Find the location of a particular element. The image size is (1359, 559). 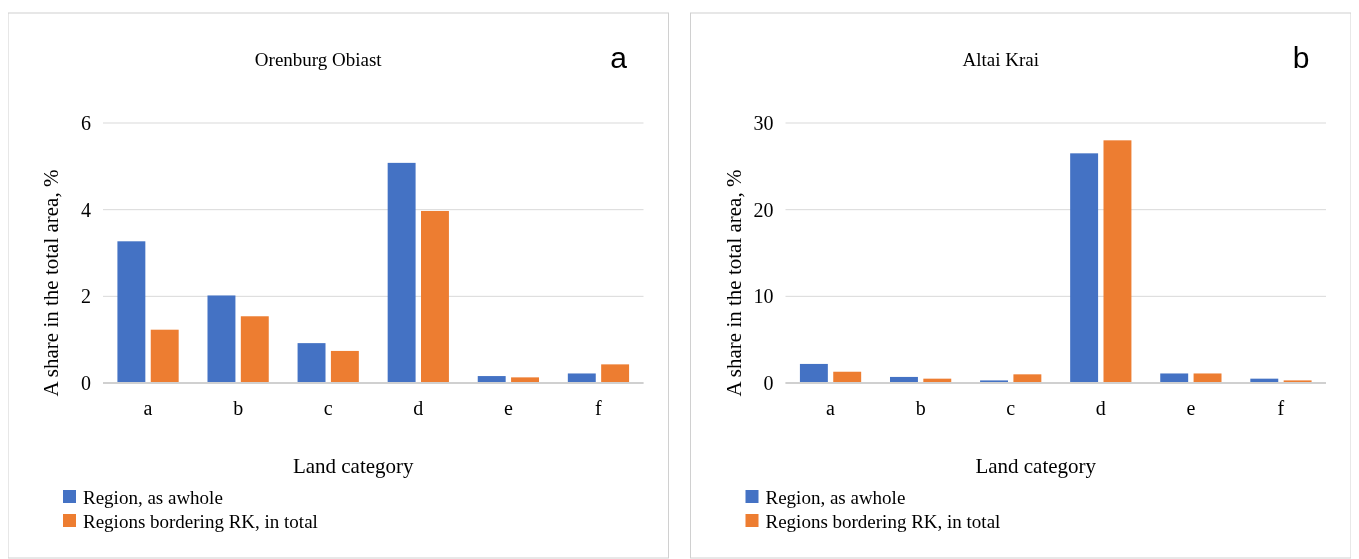

y-tick-label: 30 is located at coordinates (763, 123).